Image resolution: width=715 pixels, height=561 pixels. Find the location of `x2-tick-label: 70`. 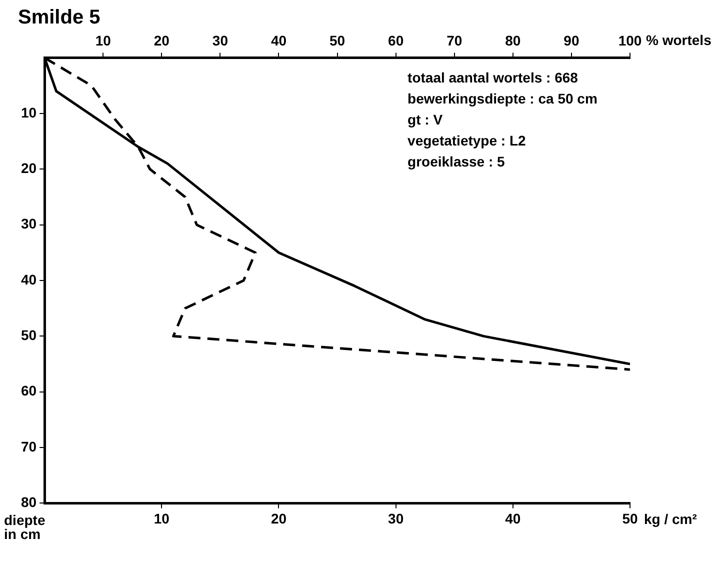

x2-tick-label: 70 is located at coordinates (454, 40).